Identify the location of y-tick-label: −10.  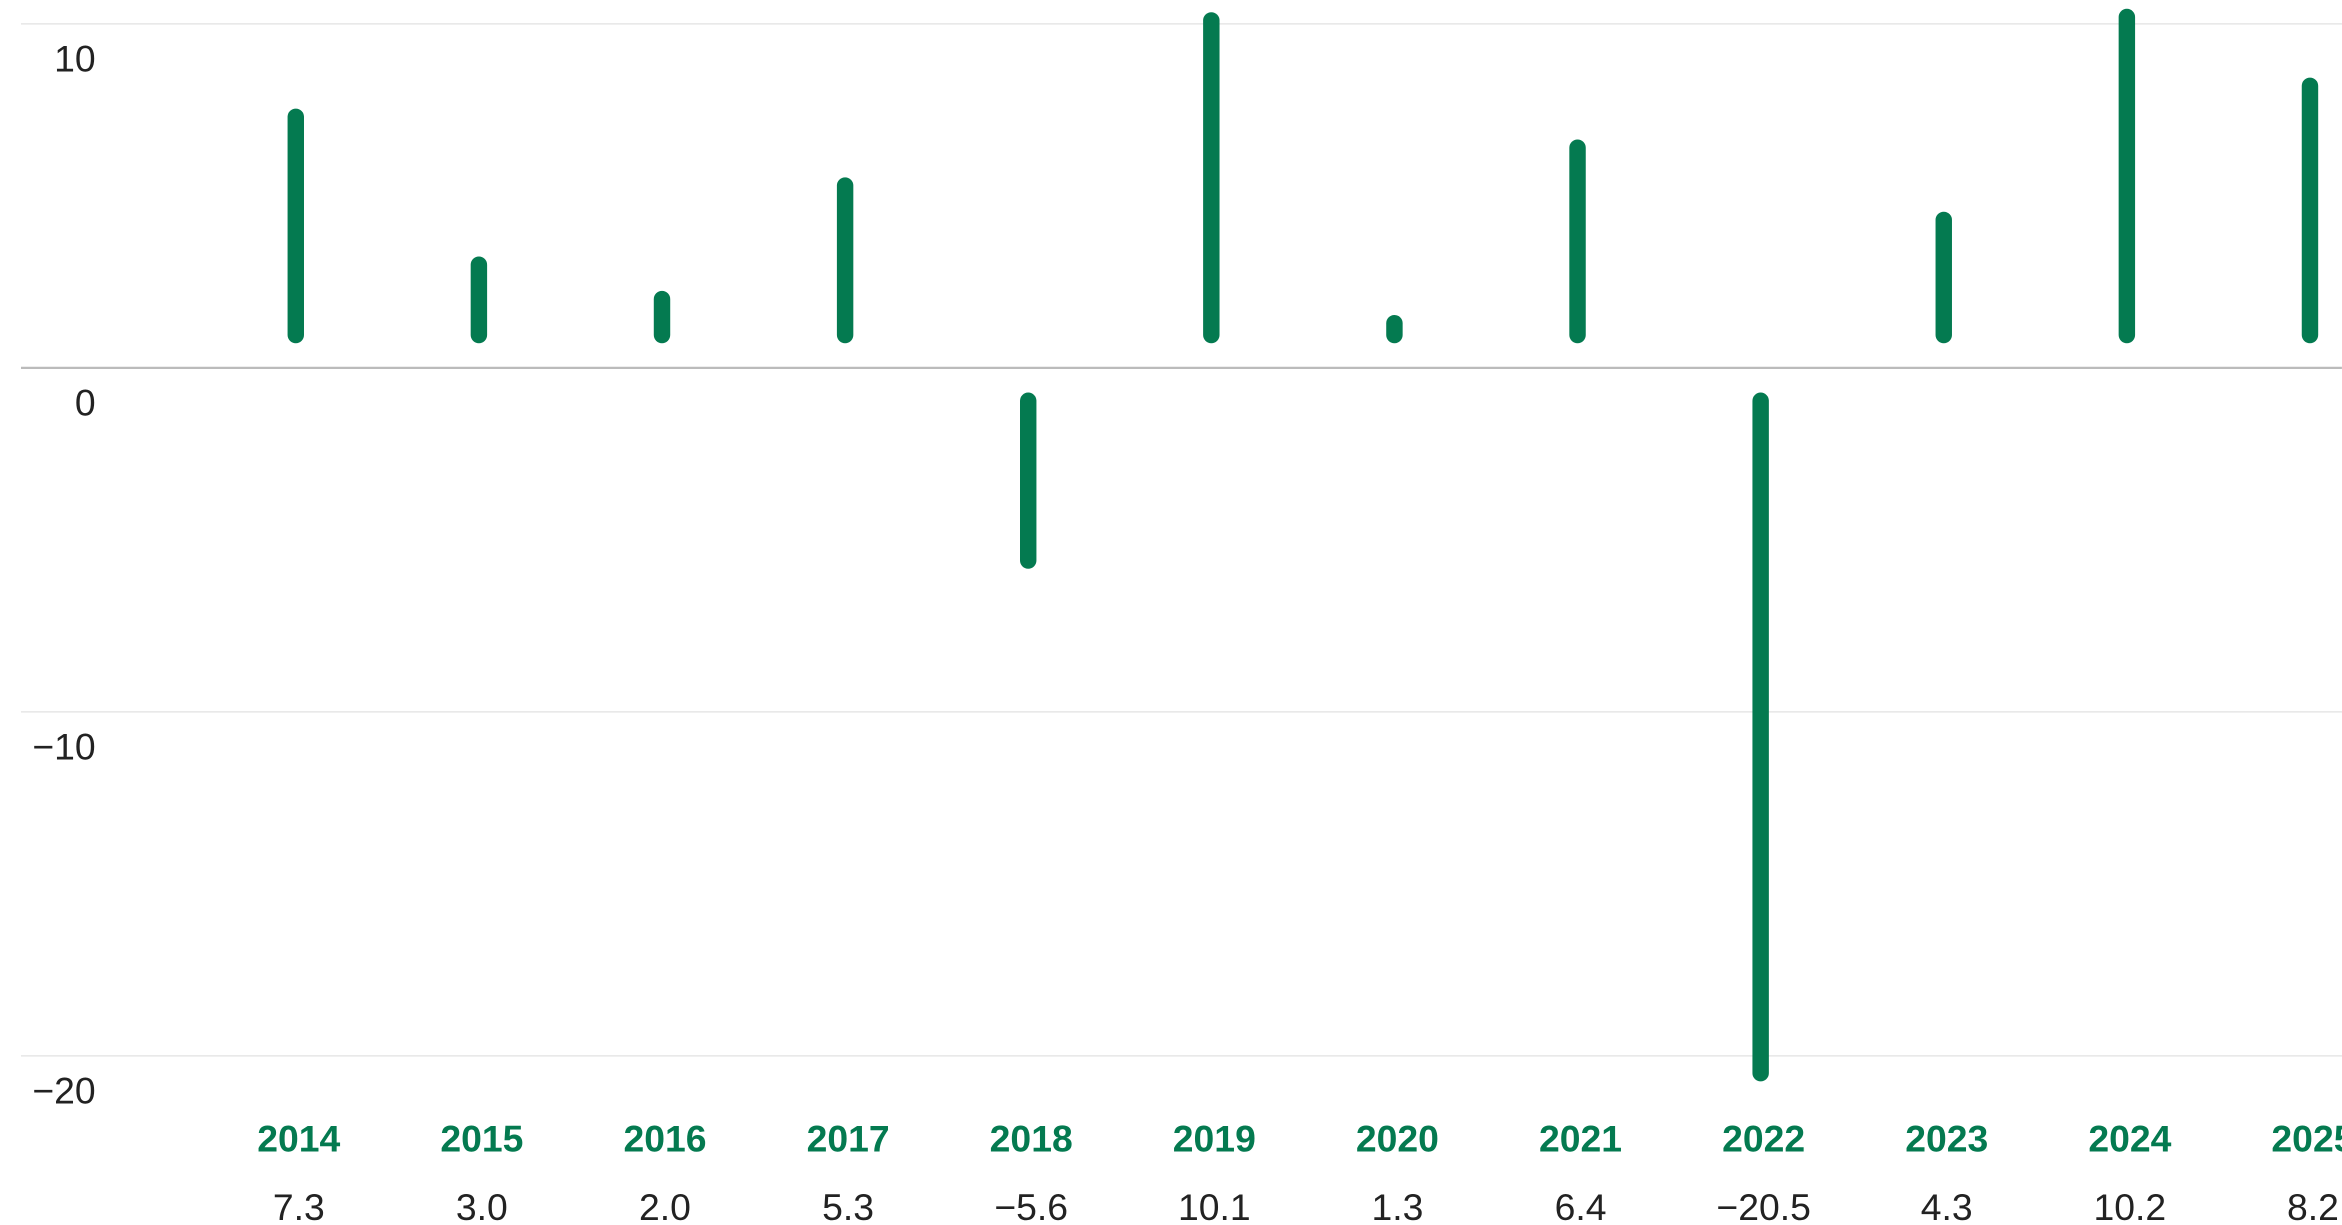
(63, 747).